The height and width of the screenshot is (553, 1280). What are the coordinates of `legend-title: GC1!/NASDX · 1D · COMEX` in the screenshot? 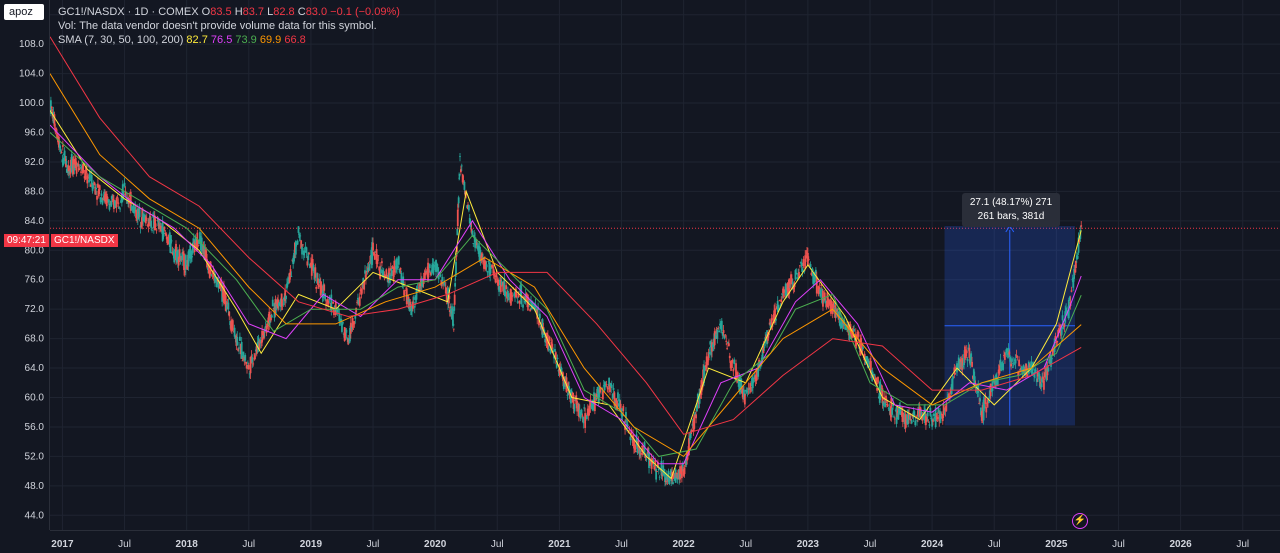 It's located at (128, 12).